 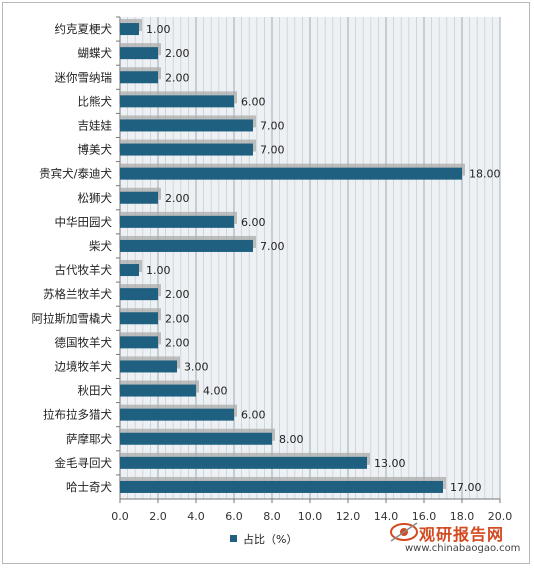 I want to click on site-logo-icon, so click(x=404, y=532).